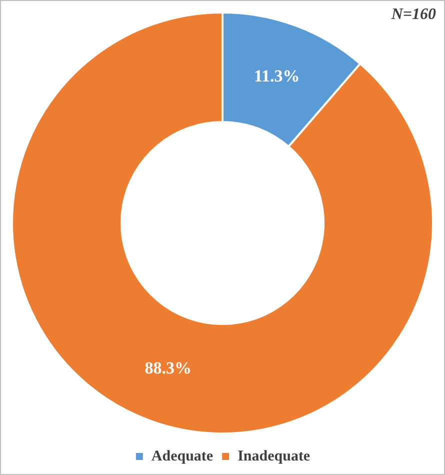 Image resolution: width=445 pixels, height=475 pixels. What do you see at coordinates (168, 368) in the screenshot?
I see `data-label: 88.3%` at bounding box center [168, 368].